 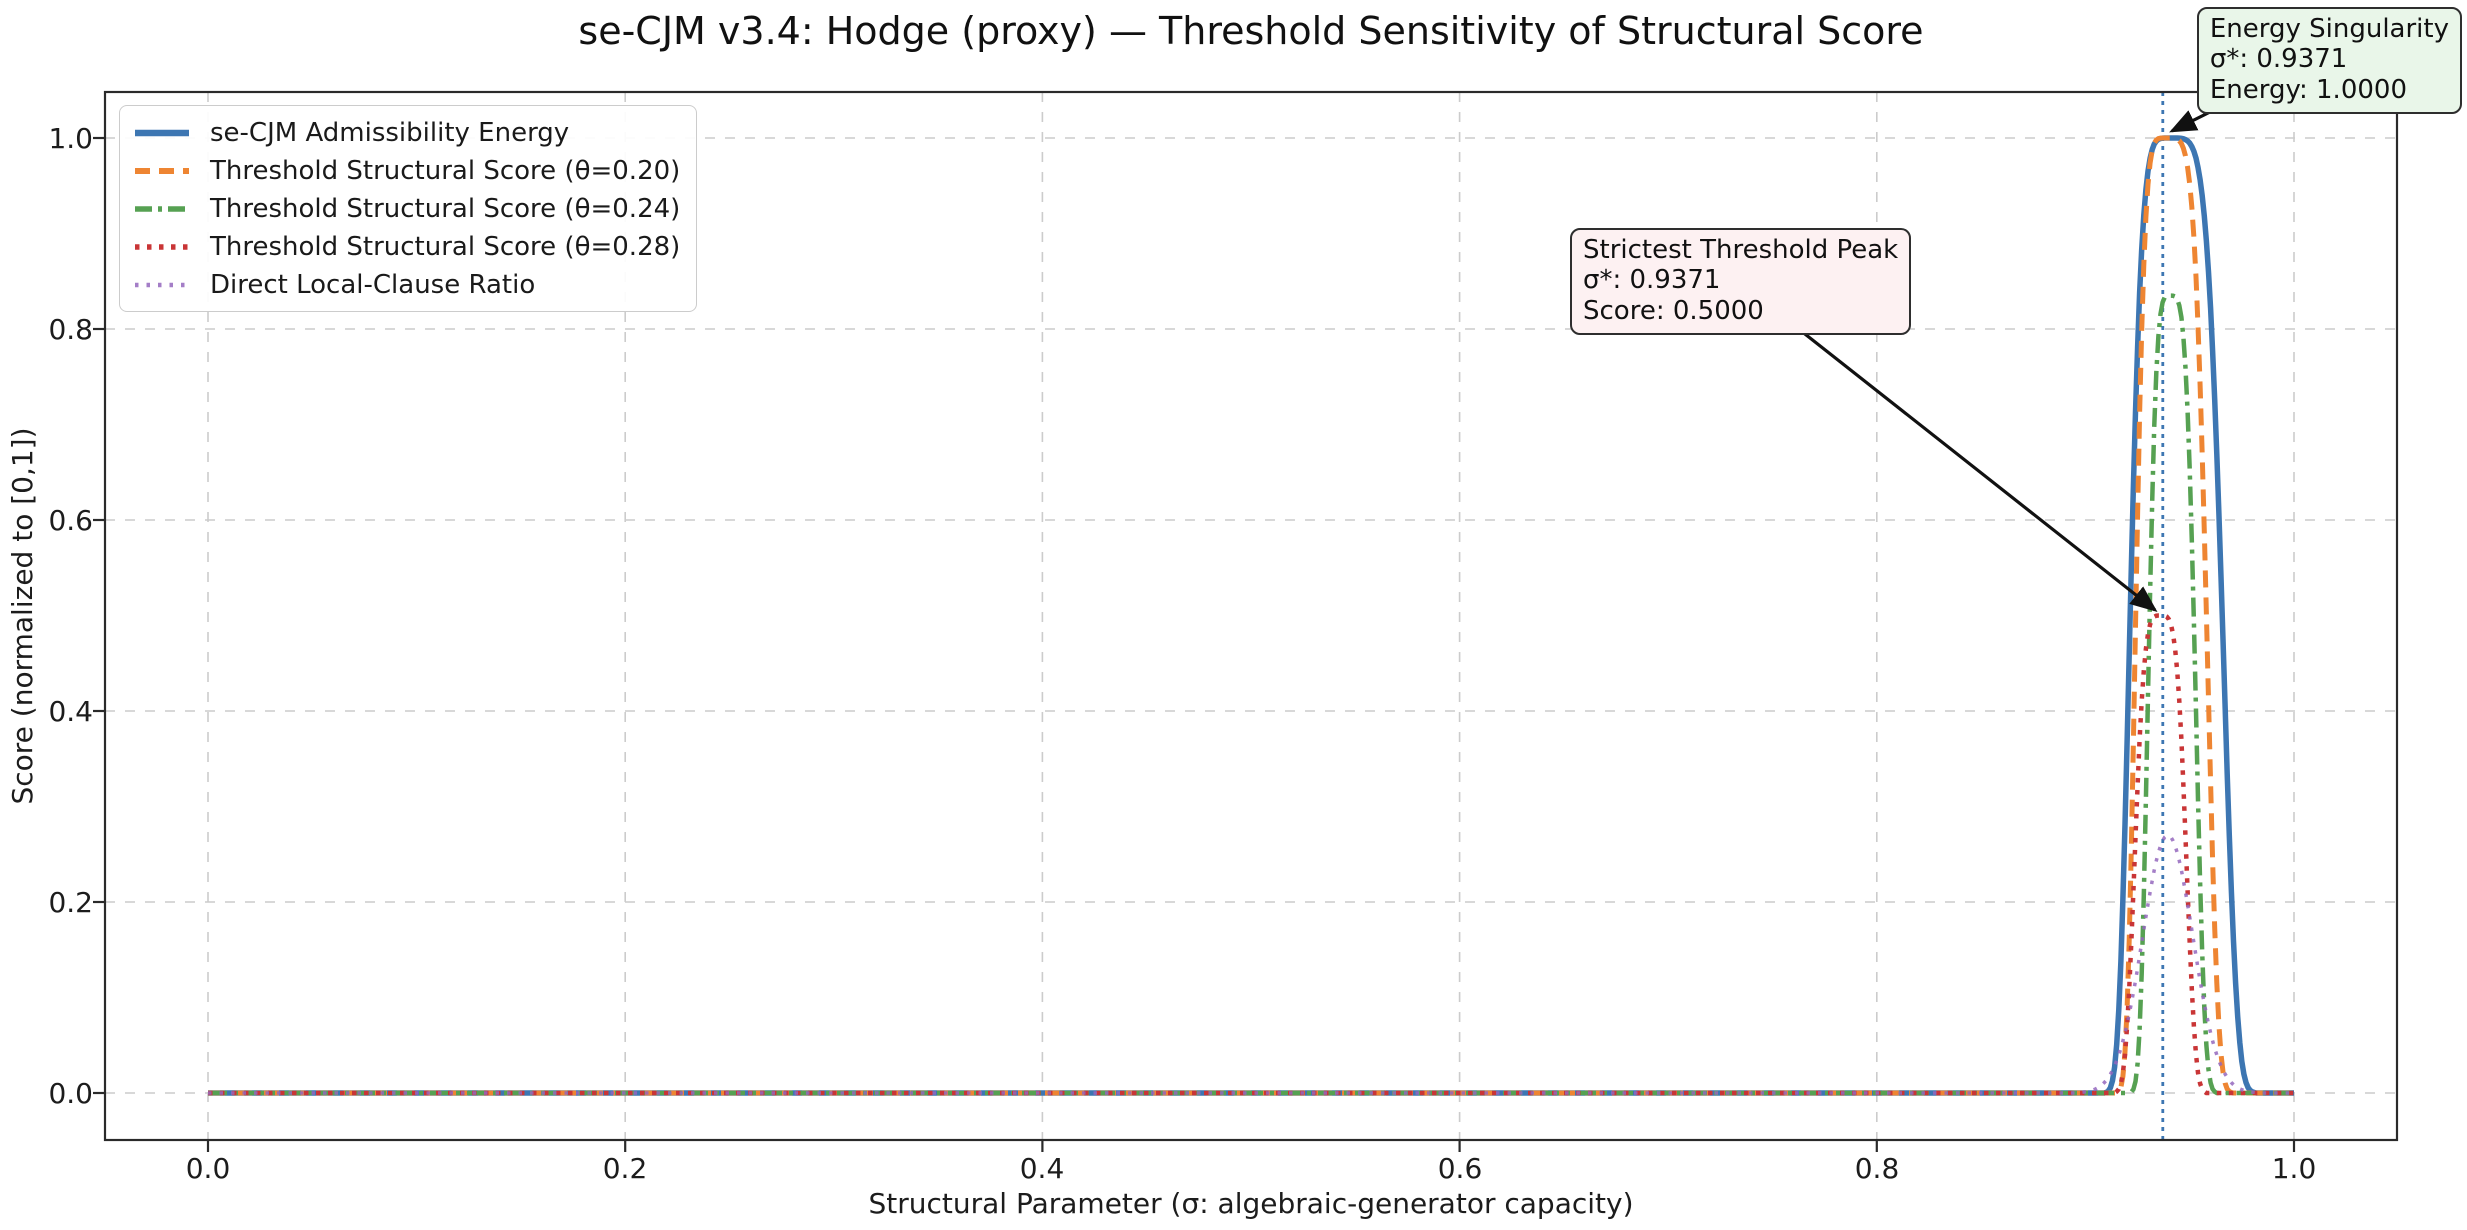 I want to click on x-tick-label-1: 0.2, so click(x=625, y=1168).